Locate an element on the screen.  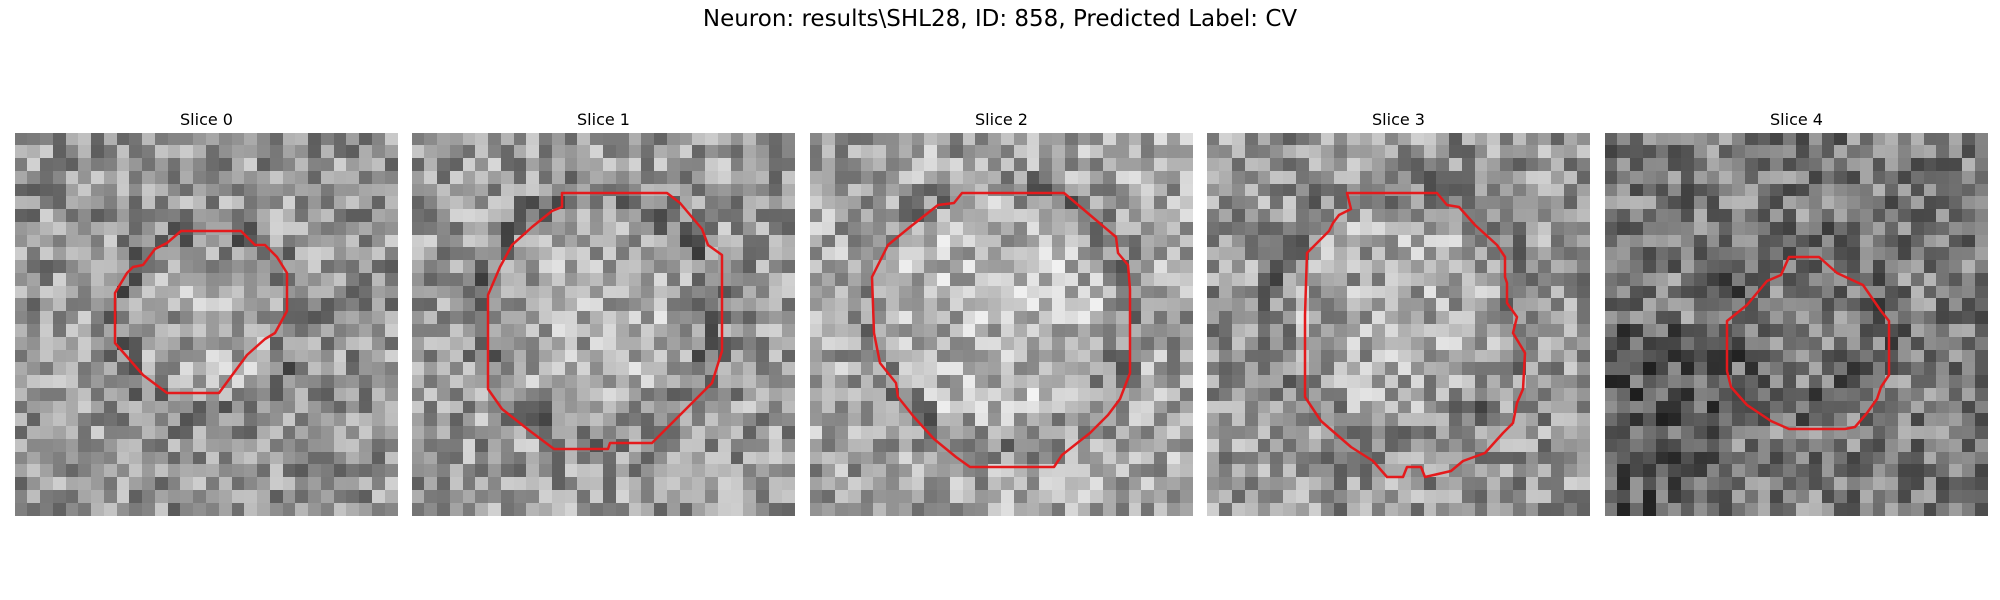
slice-panel-2: Slice 2 is located at coordinates (1001, 312).